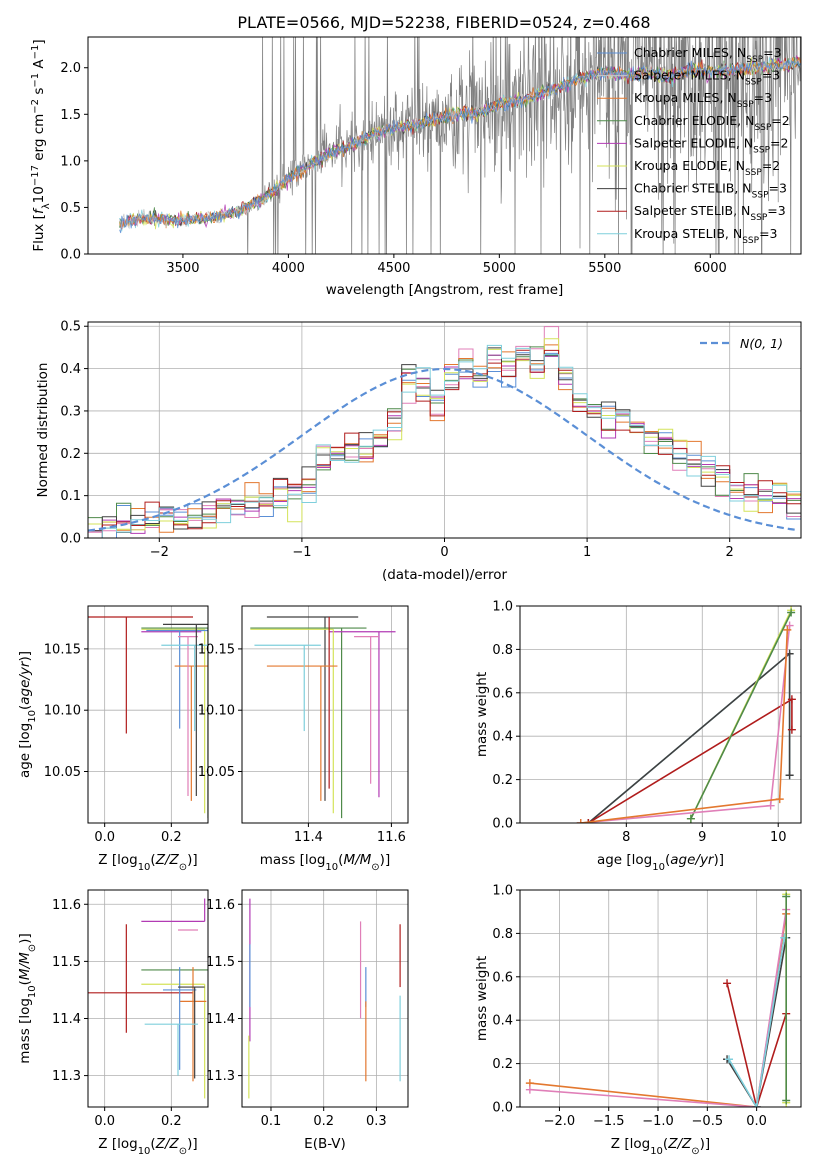  What do you see at coordinates (756, 1121) in the screenshot?
I see `xtick-label-4: 0.0` at bounding box center [756, 1121].